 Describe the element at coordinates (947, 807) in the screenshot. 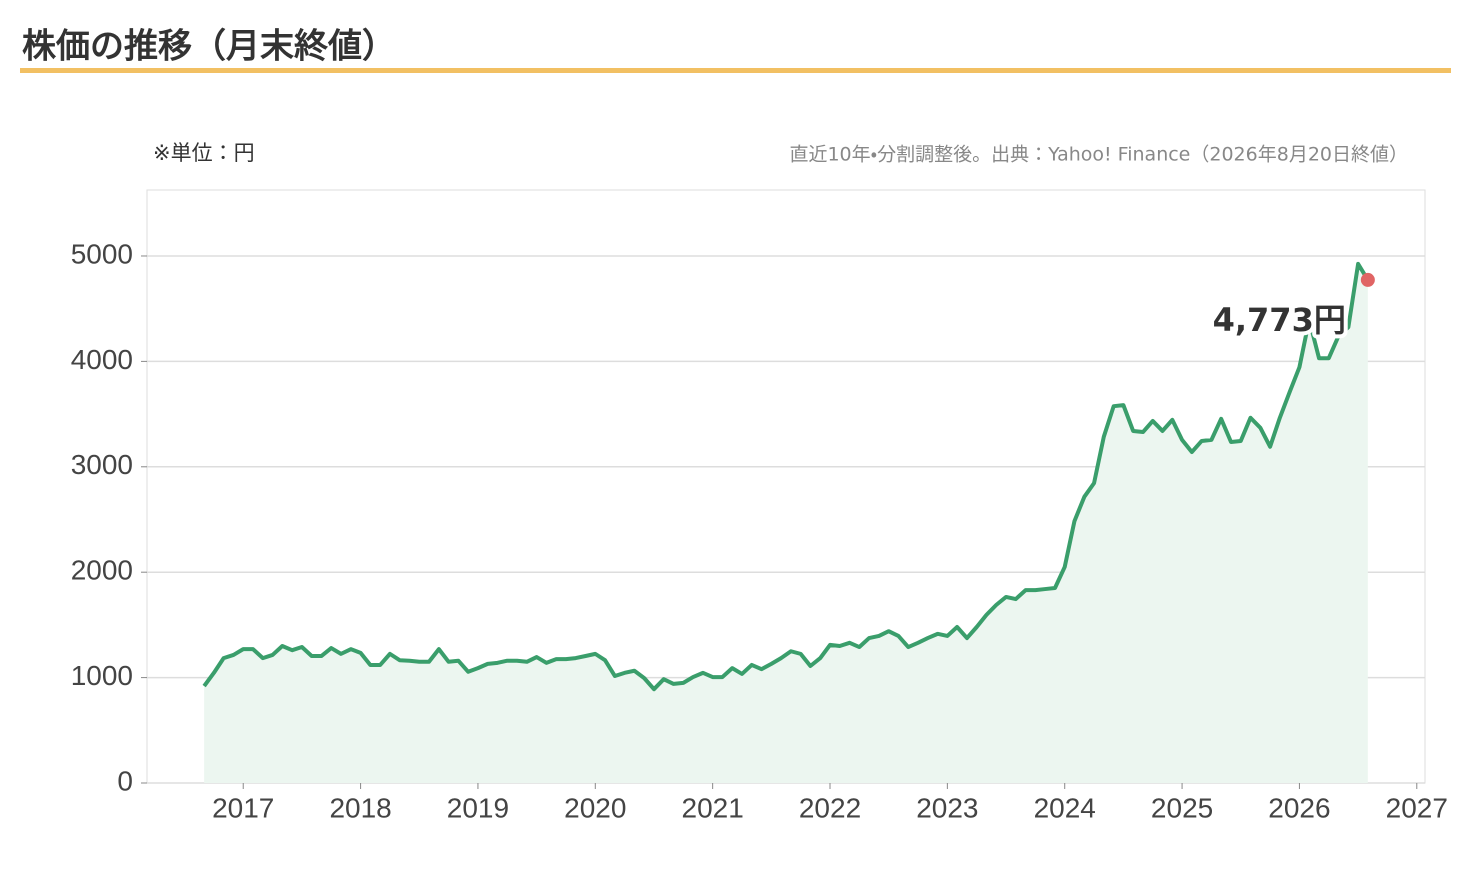

I see `x-tick-label: 2023` at that location.